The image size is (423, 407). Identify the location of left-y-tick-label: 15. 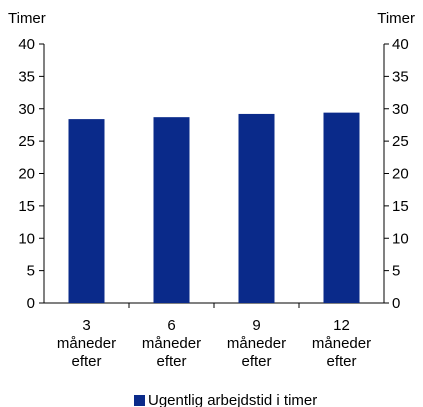
(26, 206).